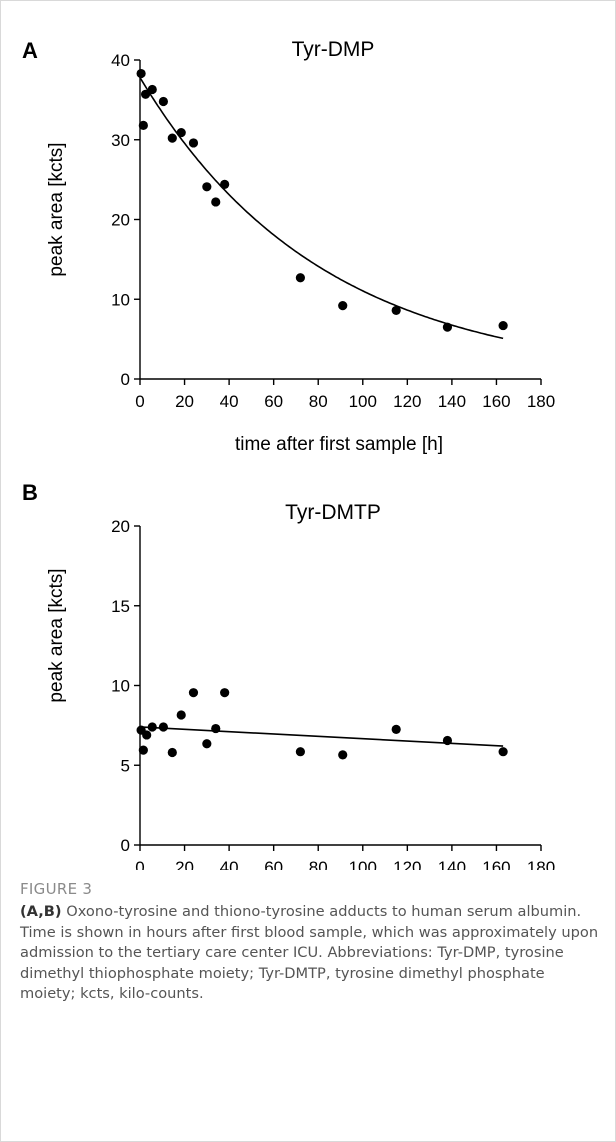 The height and width of the screenshot is (1142, 616). I want to click on y-tick-label: 30, so click(120, 140).